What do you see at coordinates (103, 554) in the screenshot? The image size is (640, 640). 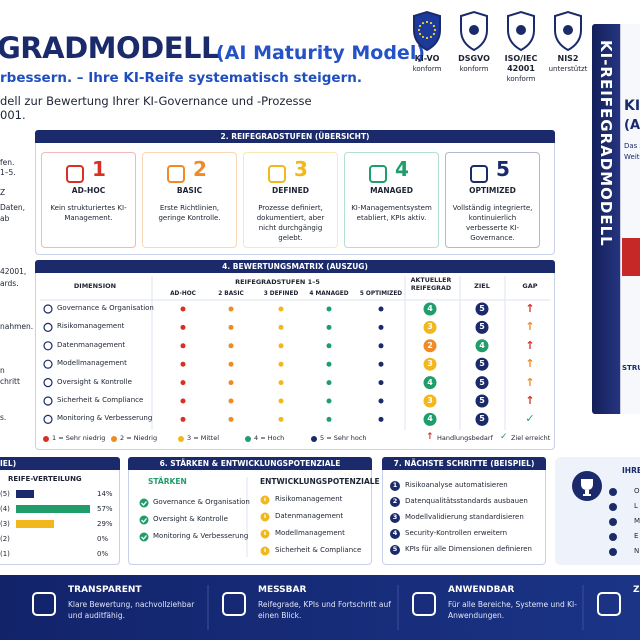 I see `distribution-value: 0%` at bounding box center [103, 554].